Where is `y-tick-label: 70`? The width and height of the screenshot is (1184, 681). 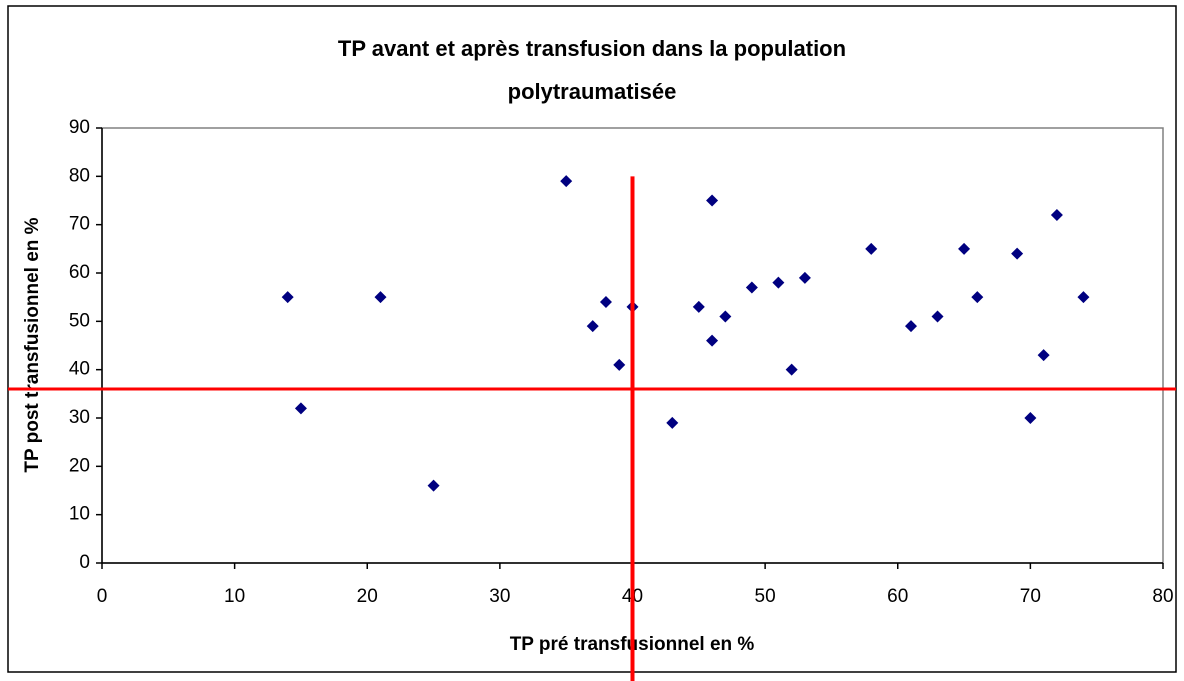 y-tick-label: 70 is located at coordinates (79, 224).